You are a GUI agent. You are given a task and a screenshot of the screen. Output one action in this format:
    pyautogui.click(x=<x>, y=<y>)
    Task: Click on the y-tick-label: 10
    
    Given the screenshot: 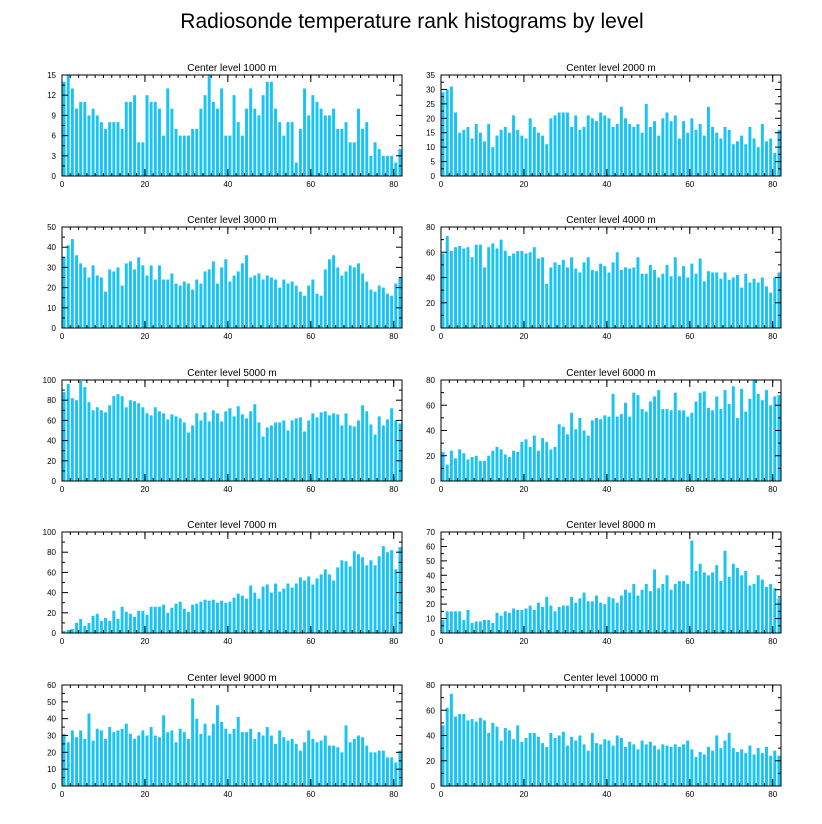 What is the action you would take?
    pyautogui.click(x=51, y=308)
    